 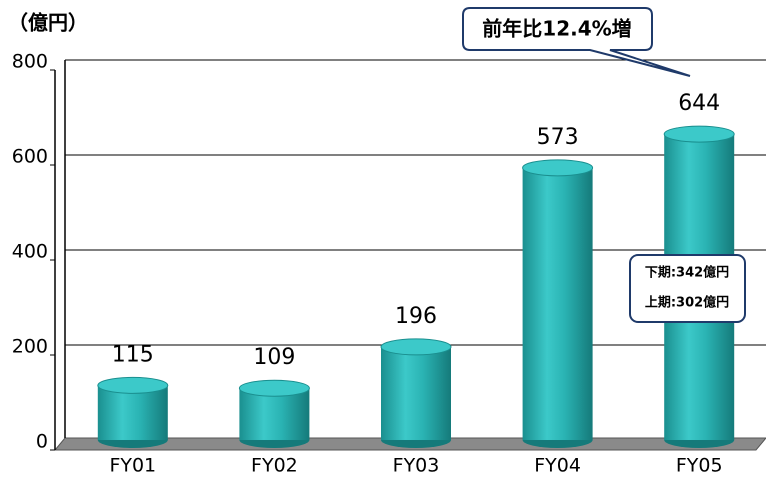 What do you see at coordinates (558, 137) in the screenshot?
I see `value-label: 573` at bounding box center [558, 137].